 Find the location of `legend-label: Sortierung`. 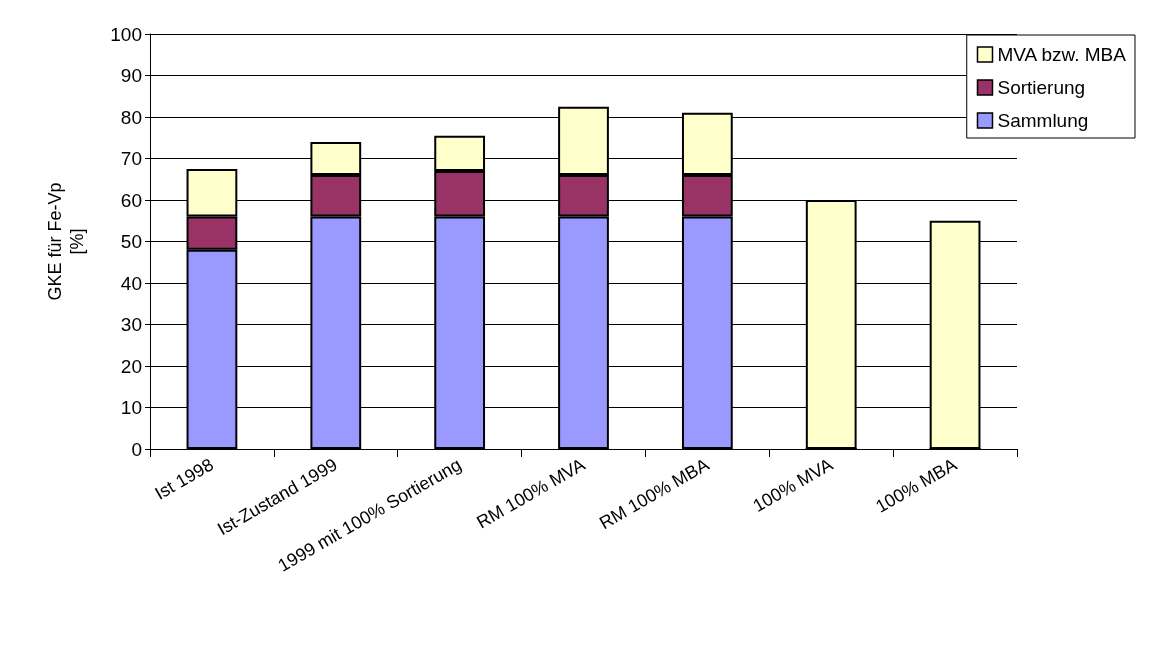

legend-label: Sortierung is located at coordinates (1041, 87).